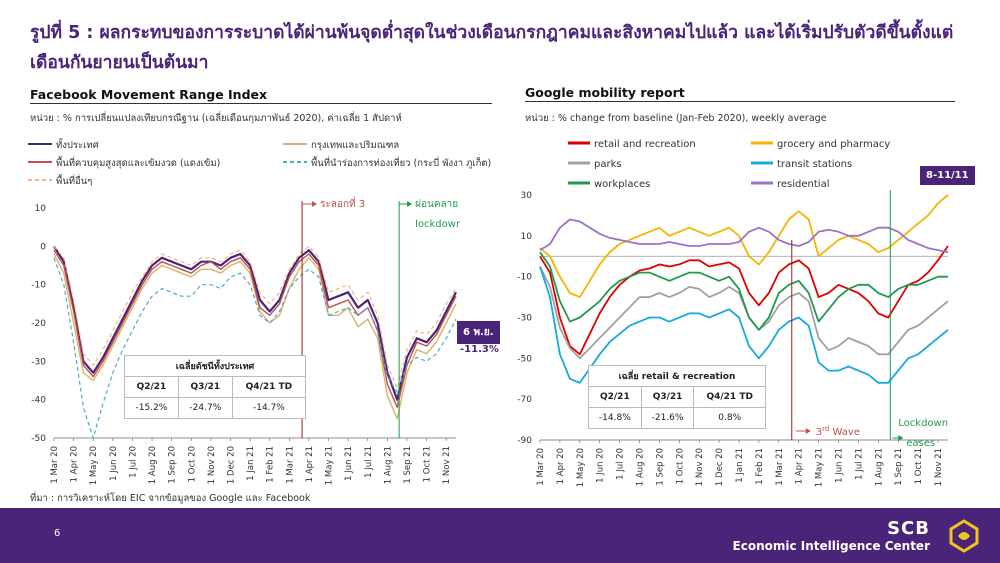 The height and width of the screenshot is (563, 1000). I want to click on y-tick-label: -40, so click(38, 401).